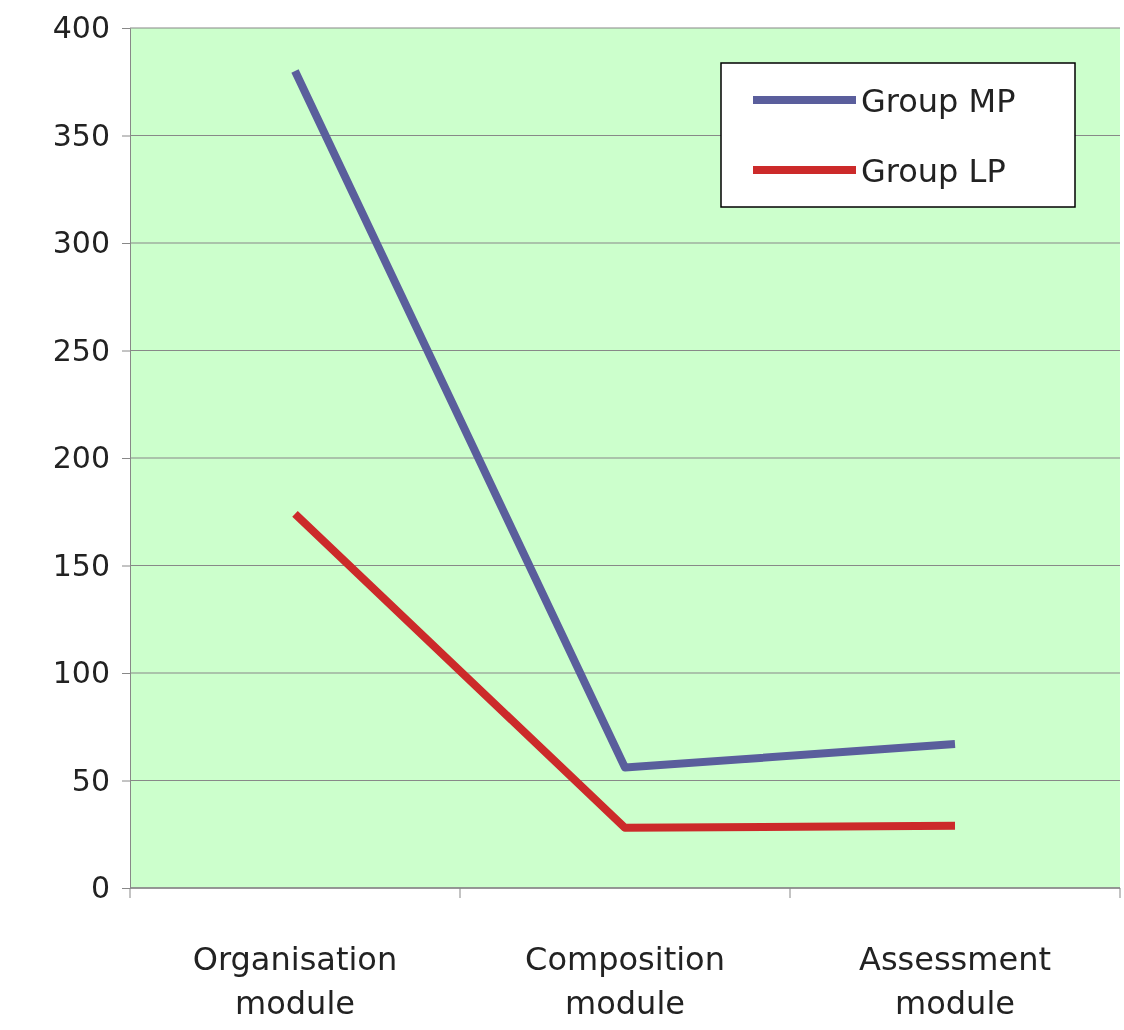 This screenshot has height=1030, width=1124. What do you see at coordinates (81, 350) in the screenshot?
I see `y-tick-label: 250` at bounding box center [81, 350].